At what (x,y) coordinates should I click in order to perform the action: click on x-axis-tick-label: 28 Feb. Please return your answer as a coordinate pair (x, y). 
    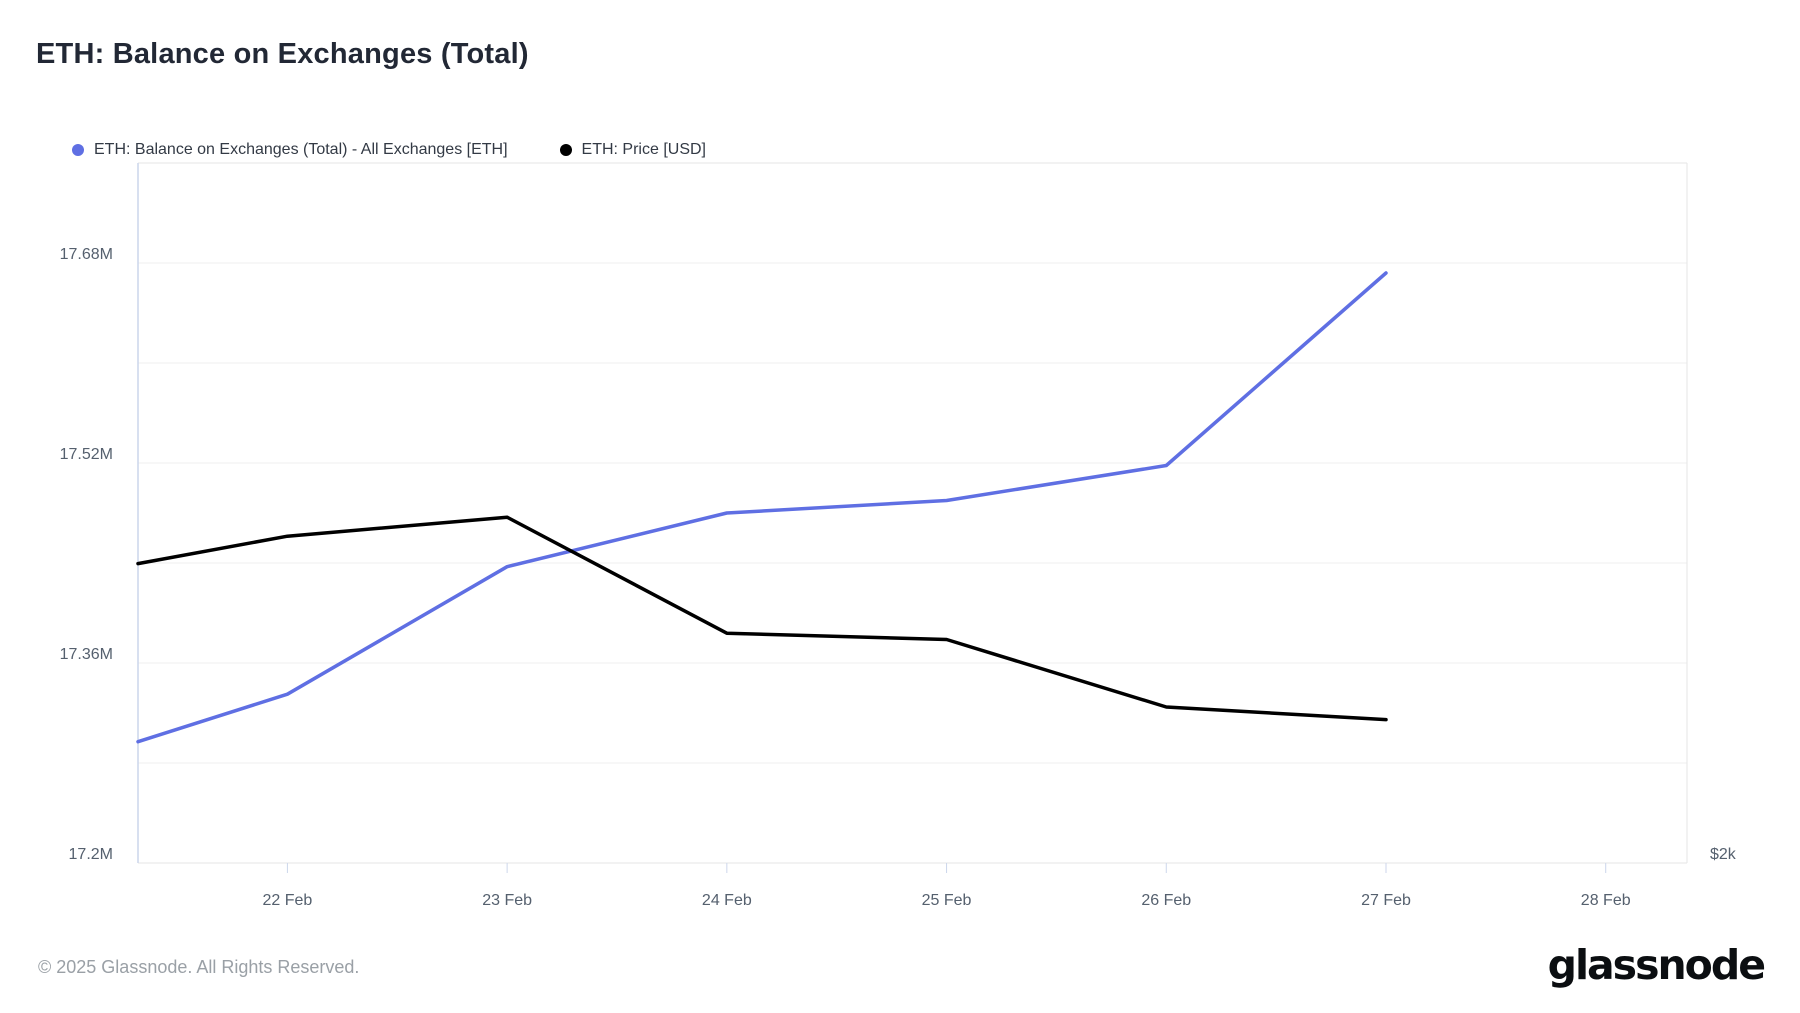
    Looking at the image, I should click on (1606, 900).